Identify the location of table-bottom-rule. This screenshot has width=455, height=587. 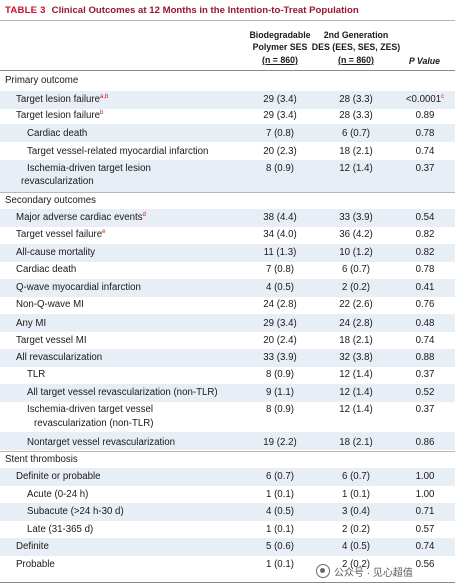
(227, 582).